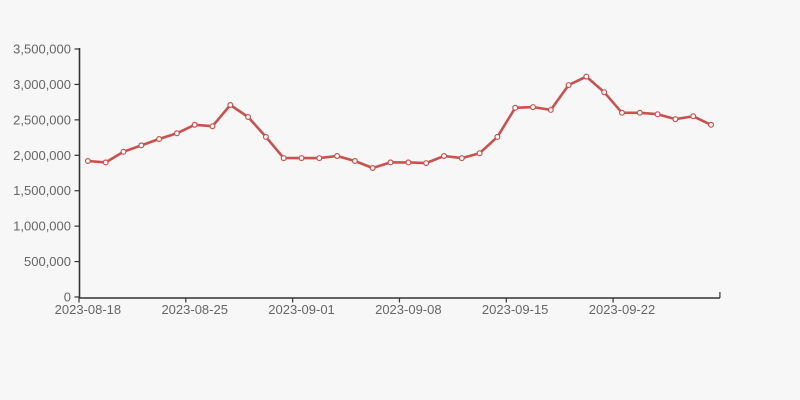  Describe the element at coordinates (42, 84) in the screenshot. I see `y-tick-label: 3,000,000` at that location.